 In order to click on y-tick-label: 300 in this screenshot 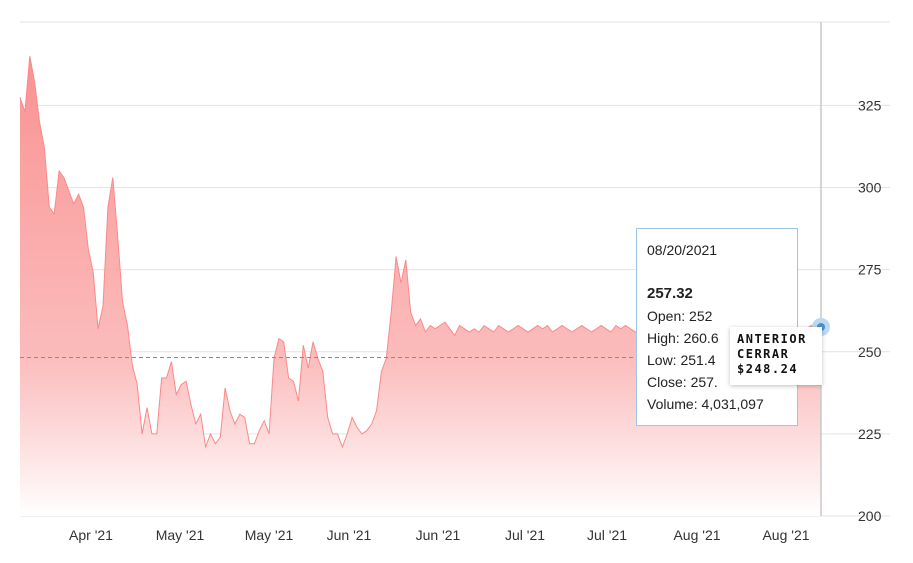, I will do `click(870, 188)`.